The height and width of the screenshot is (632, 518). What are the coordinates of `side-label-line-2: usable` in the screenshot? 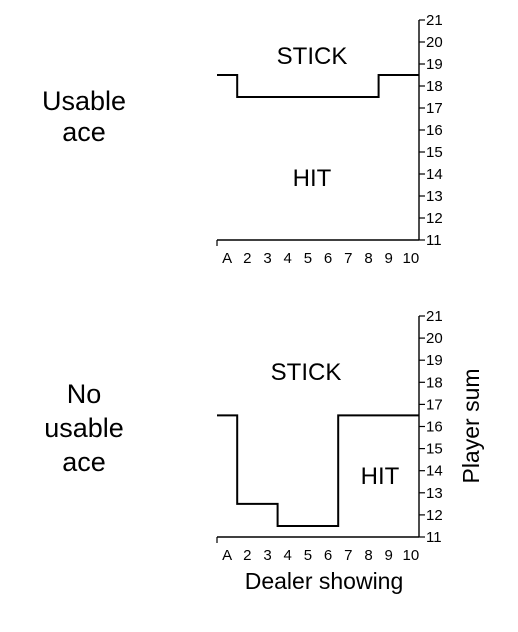 It's located at (84, 428).